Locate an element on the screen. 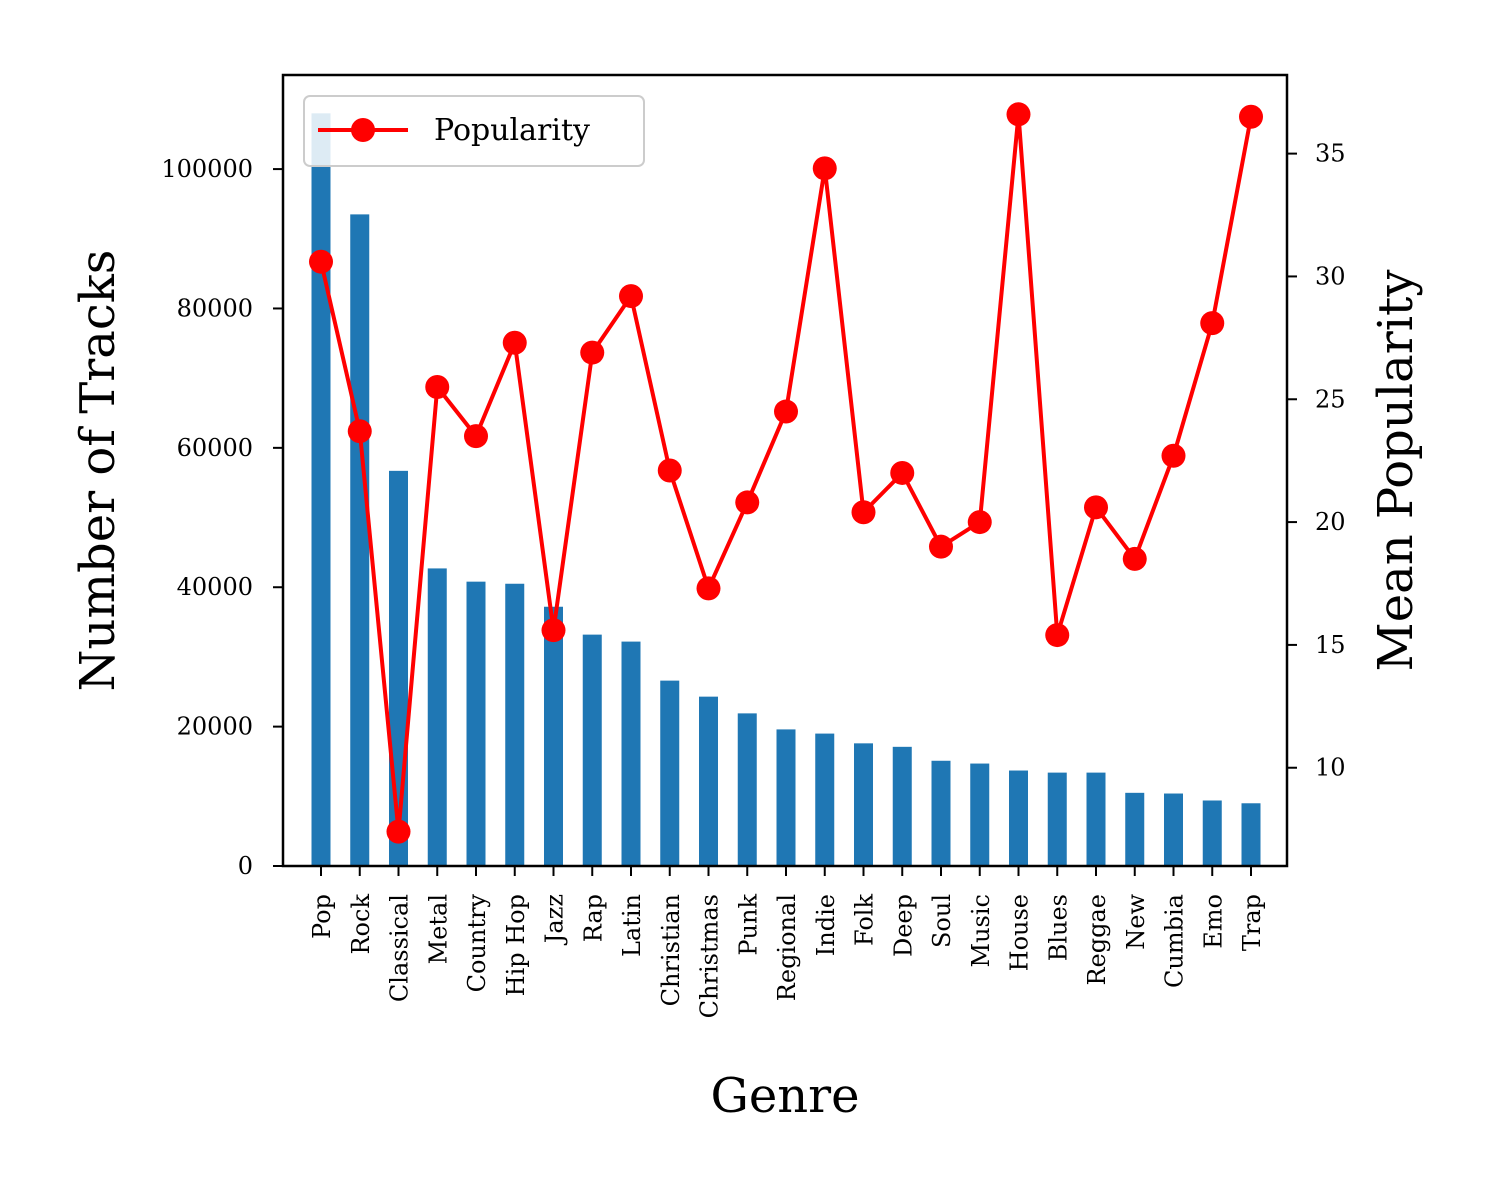  bar-trap is located at coordinates (1251, 834).